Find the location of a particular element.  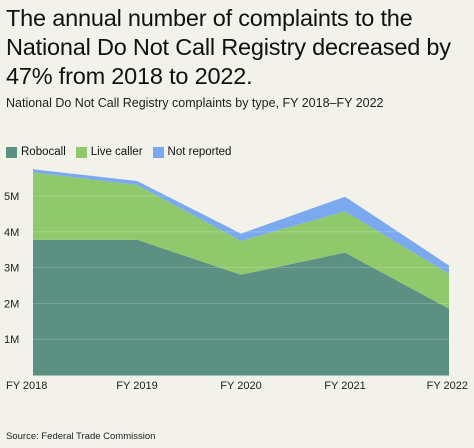

legend-label-live-caller: Live caller is located at coordinates (116, 152).